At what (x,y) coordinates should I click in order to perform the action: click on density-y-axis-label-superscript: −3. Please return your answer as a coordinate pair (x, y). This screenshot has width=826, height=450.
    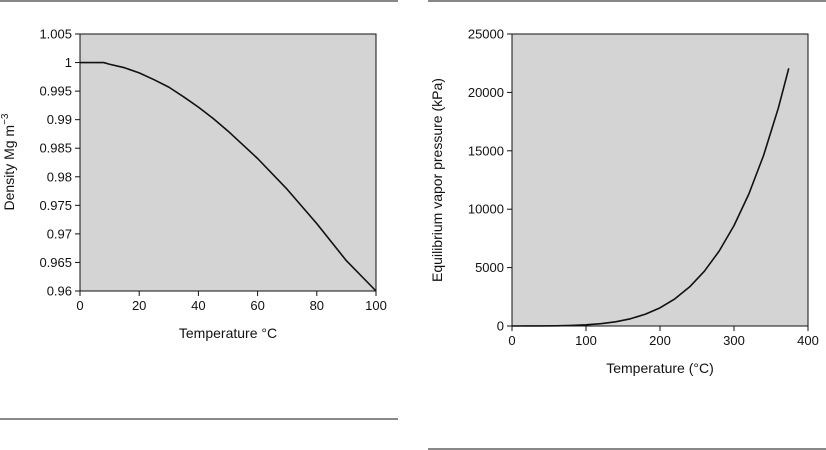
    Looking at the image, I should click on (5, 119).